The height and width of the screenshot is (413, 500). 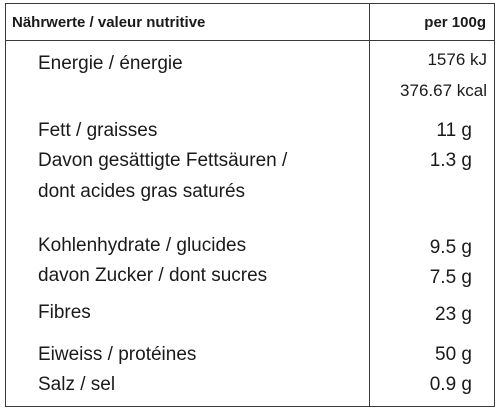 What do you see at coordinates (453, 354) in the screenshot?
I see `protein-value: 50 g` at bounding box center [453, 354].